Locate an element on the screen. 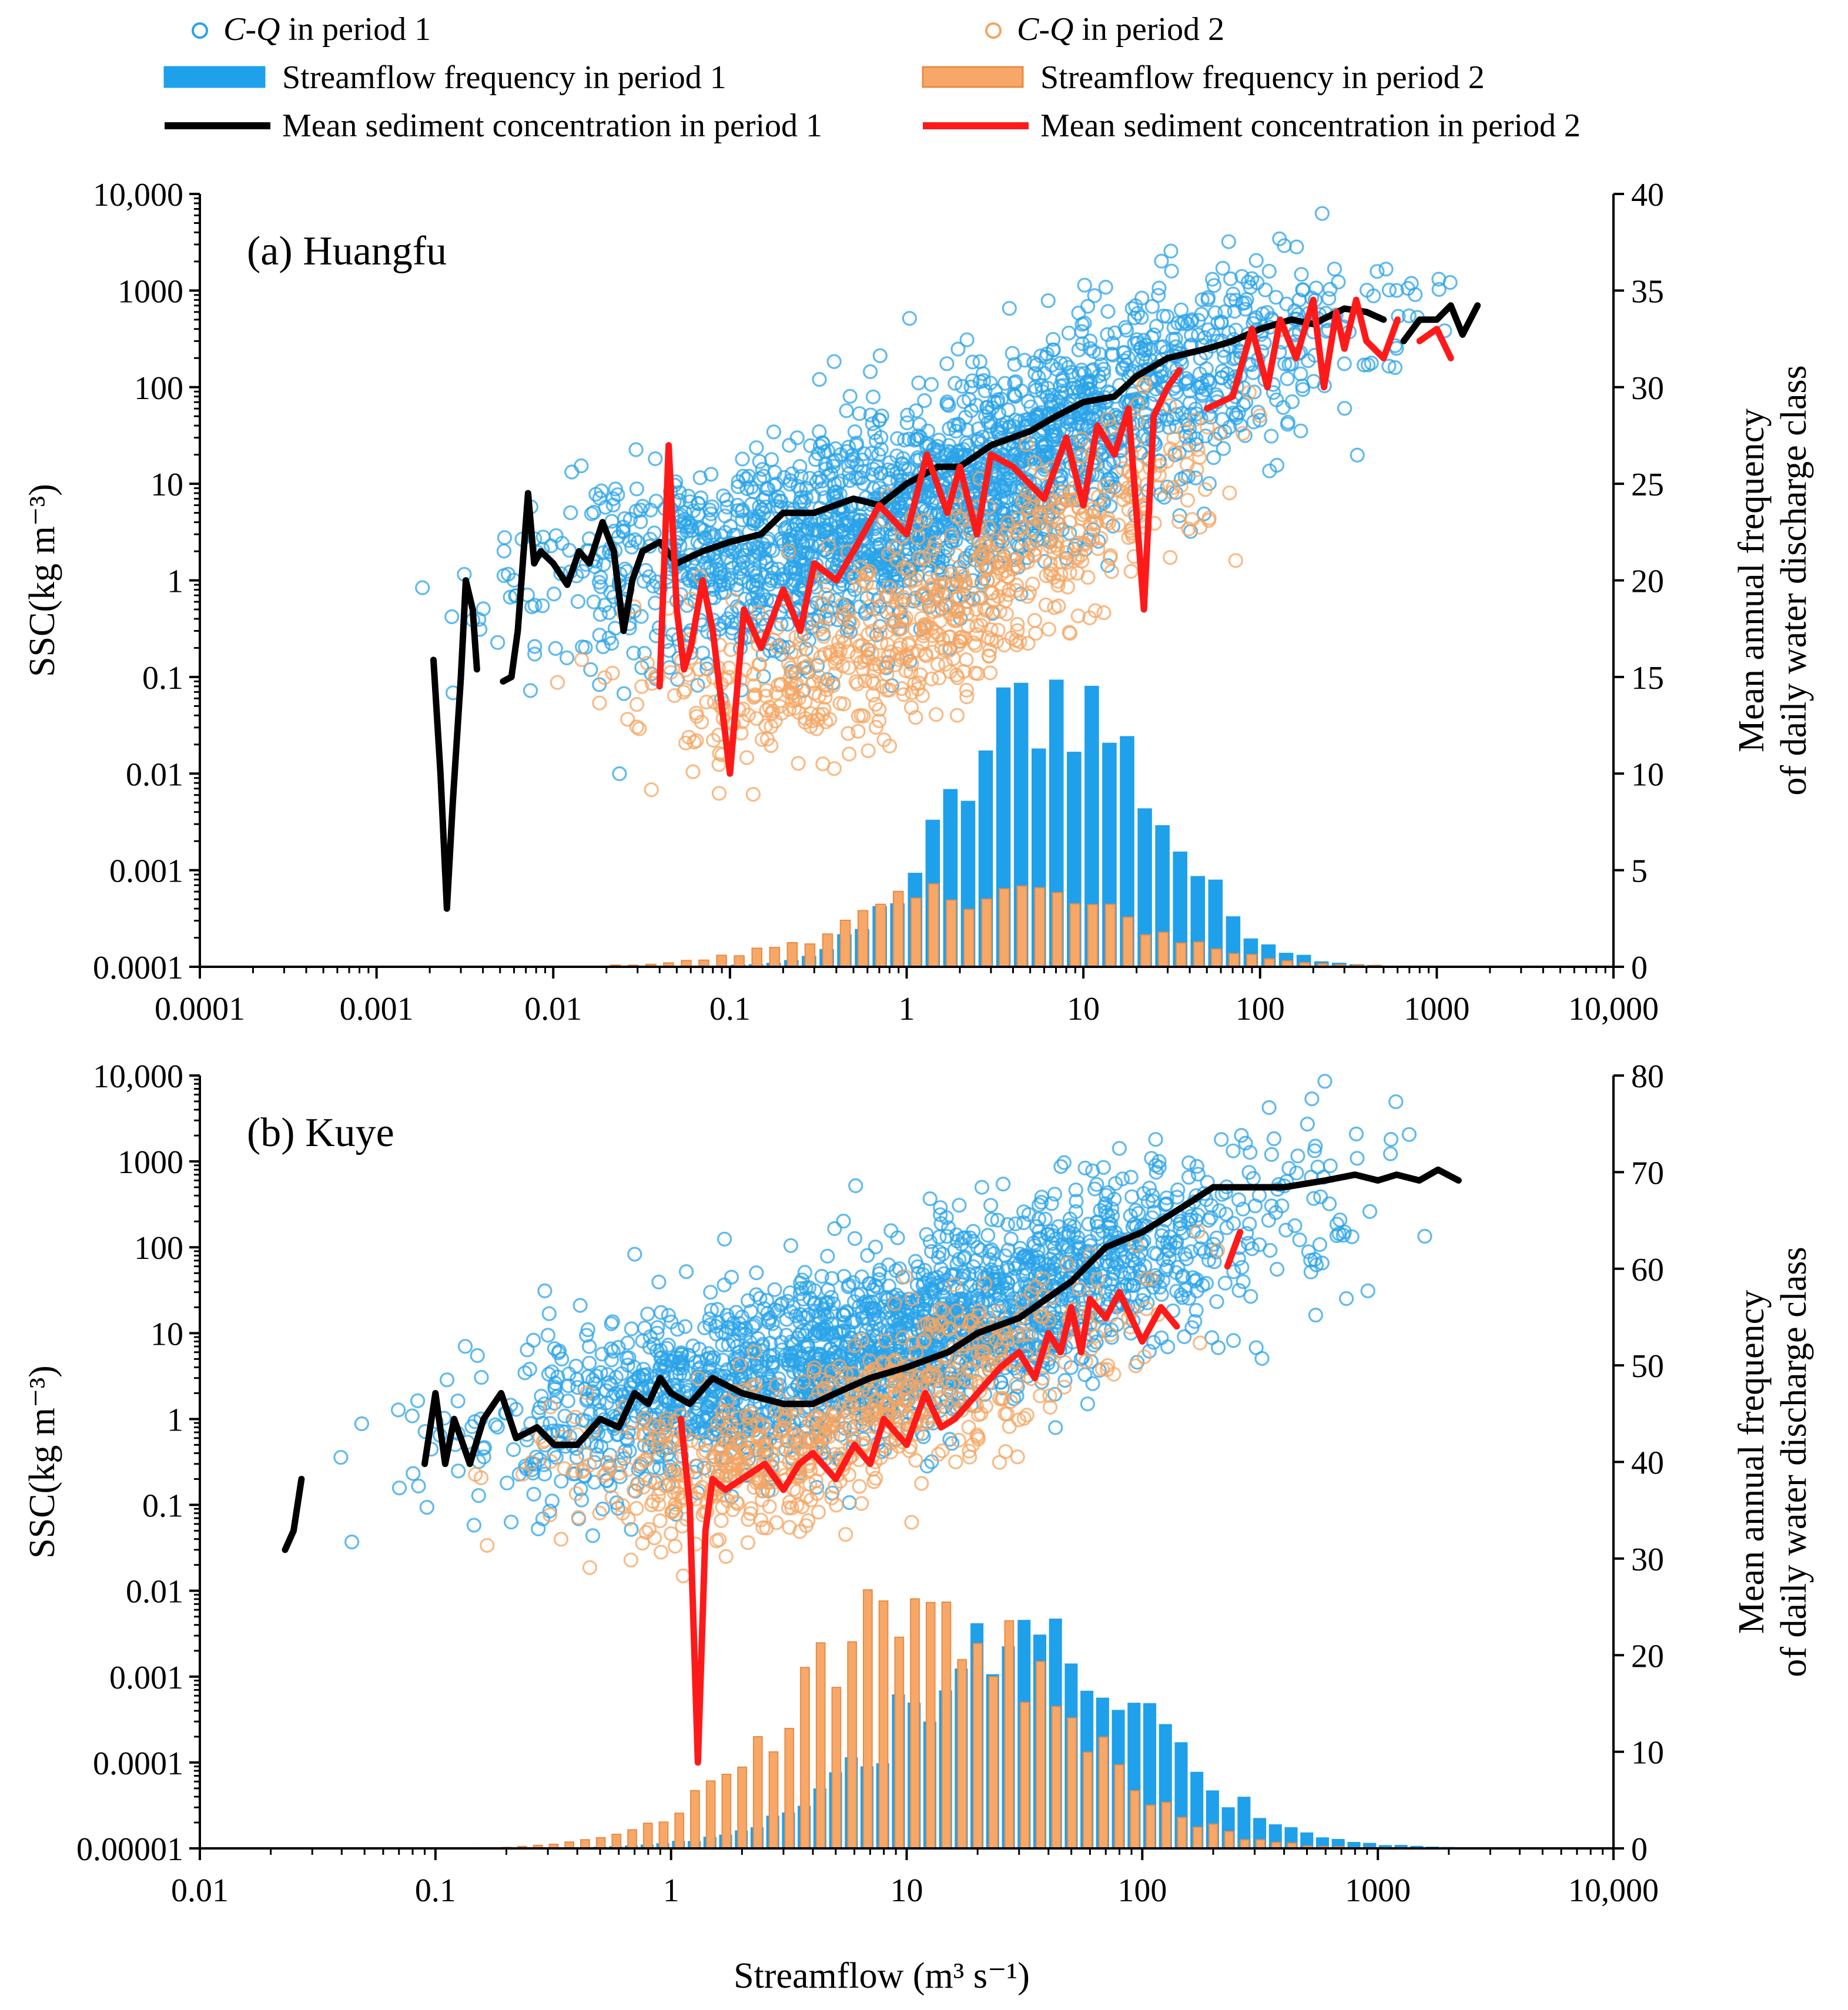 The height and width of the screenshot is (2010, 1848). x-tick-label: 100 is located at coordinates (1260, 1009).